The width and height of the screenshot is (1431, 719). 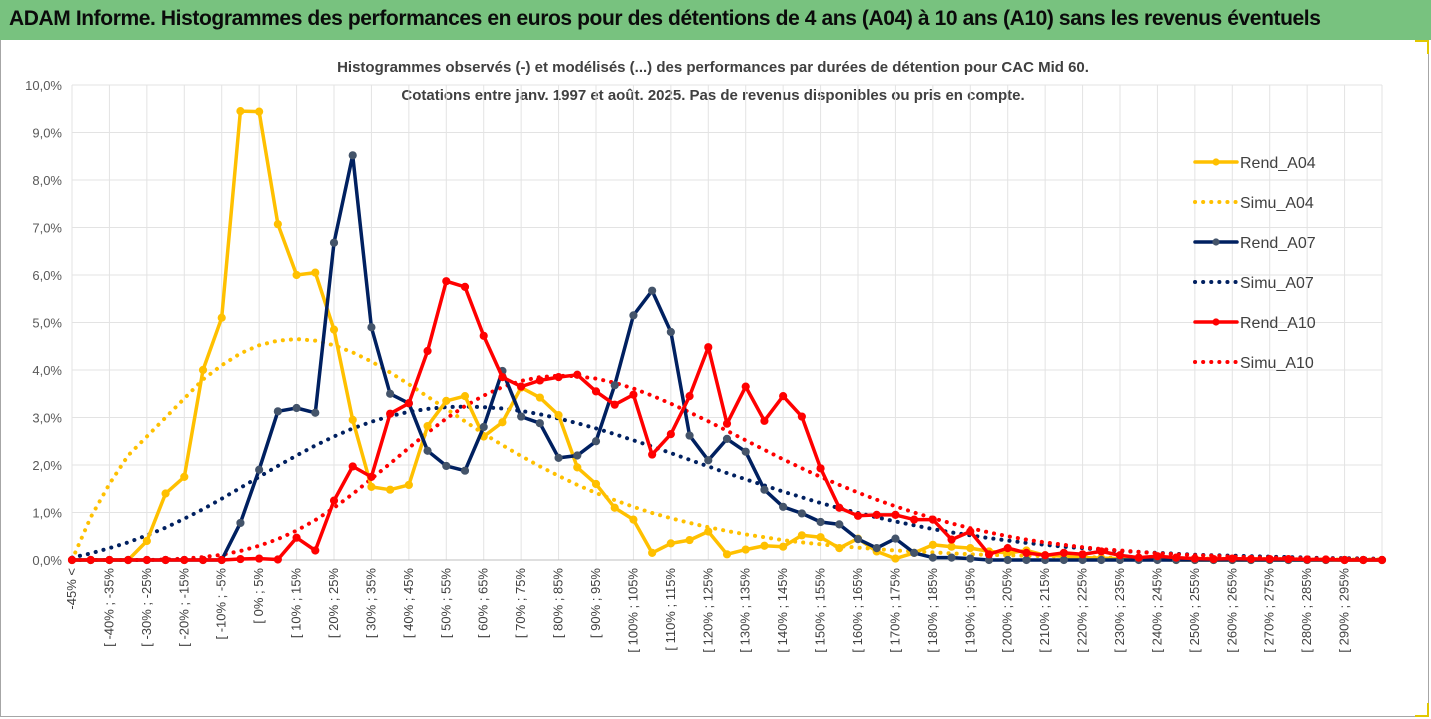 I want to click on x-tick-label: [ -20% ; -15%, so click(x=183, y=607).